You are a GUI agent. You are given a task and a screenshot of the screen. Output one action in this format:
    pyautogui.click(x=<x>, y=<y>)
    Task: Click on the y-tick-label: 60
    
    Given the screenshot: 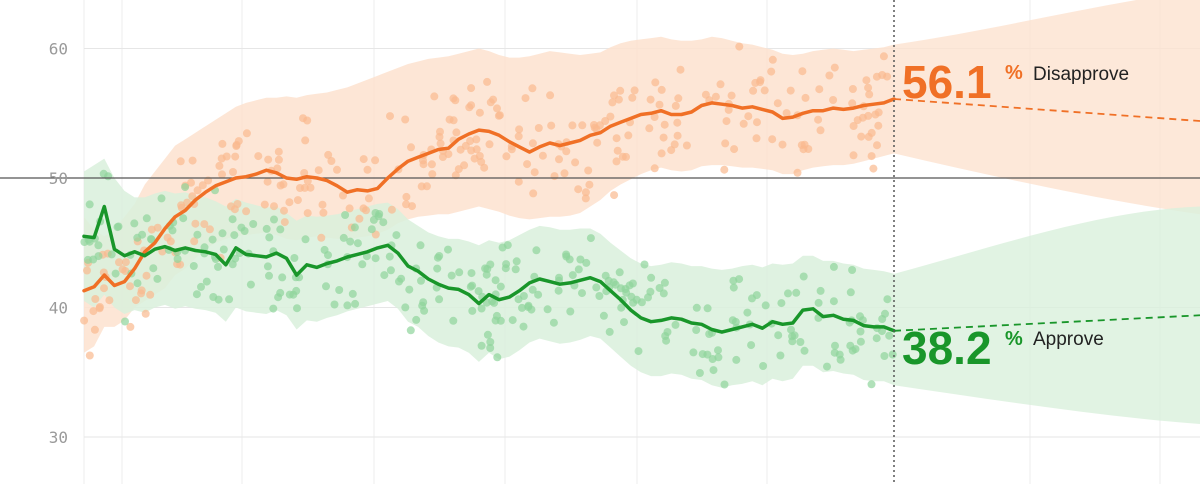 What is the action you would take?
    pyautogui.click(x=58, y=49)
    